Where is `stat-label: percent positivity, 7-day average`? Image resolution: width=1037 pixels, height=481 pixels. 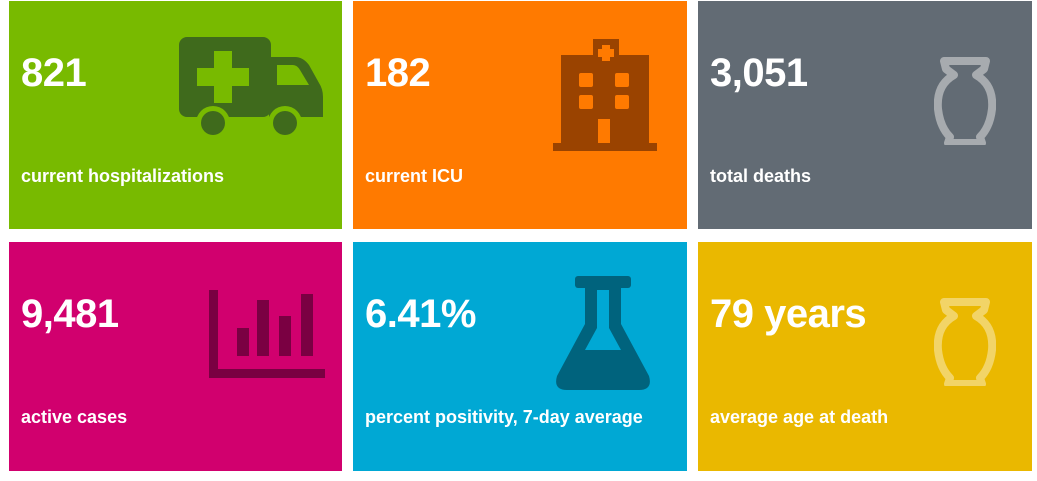 stat-label: percent positivity, 7-day average is located at coordinates (504, 417).